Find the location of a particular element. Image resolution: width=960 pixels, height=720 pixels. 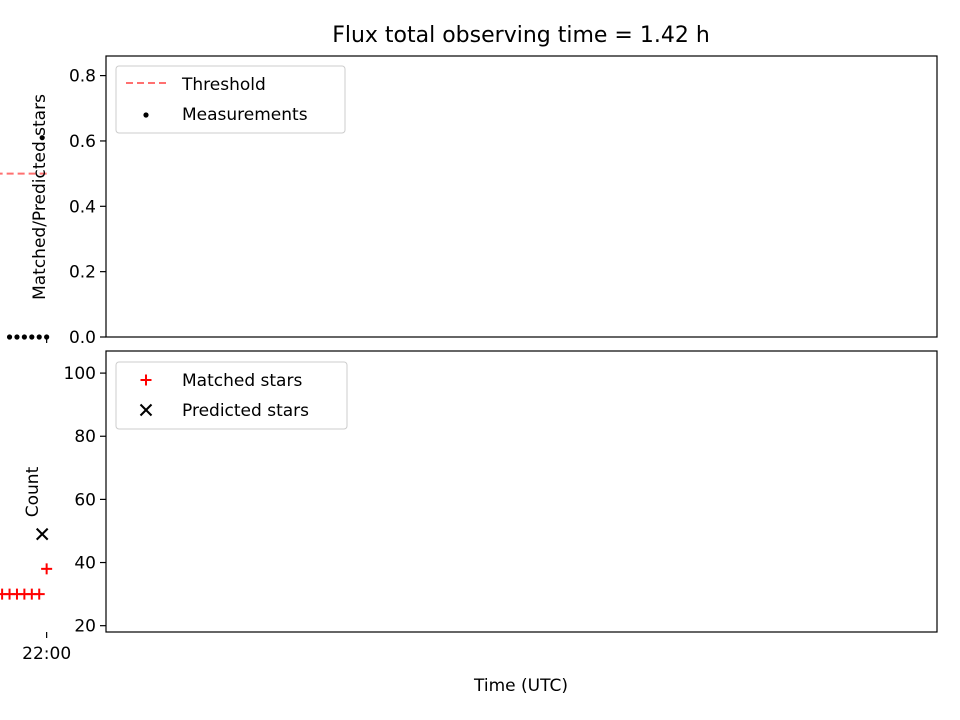

chart-title: Flux total observing time = 1.42 h is located at coordinates (521, 35).